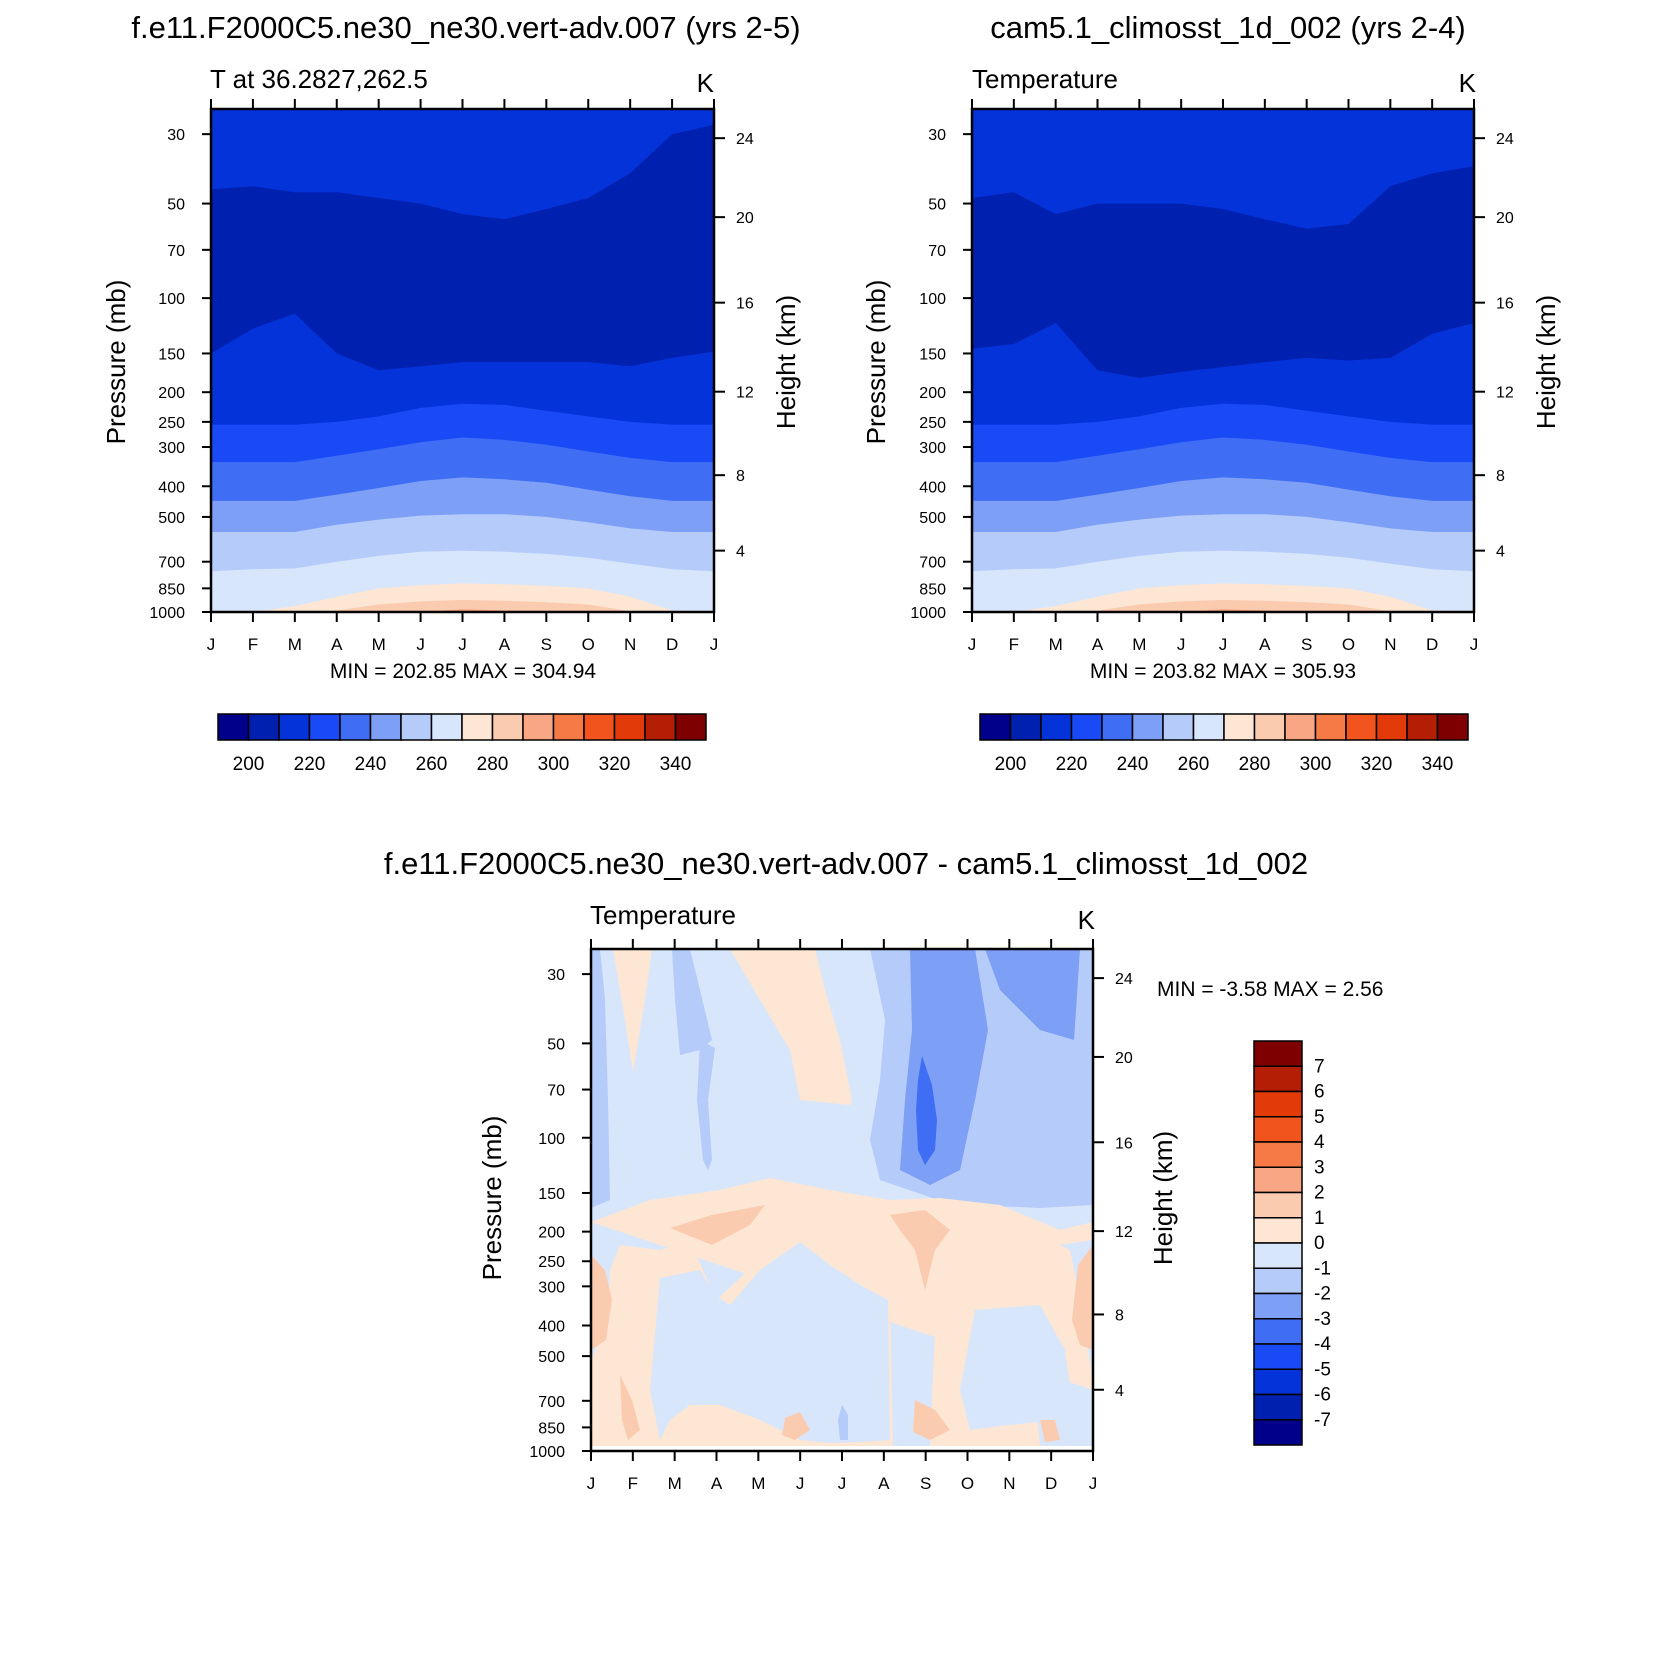  What do you see at coordinates (462, 744) in the screenshot?
I see `colorbar: 200 220 240 260 280 300 320 340` at bounding box center [462, 744].